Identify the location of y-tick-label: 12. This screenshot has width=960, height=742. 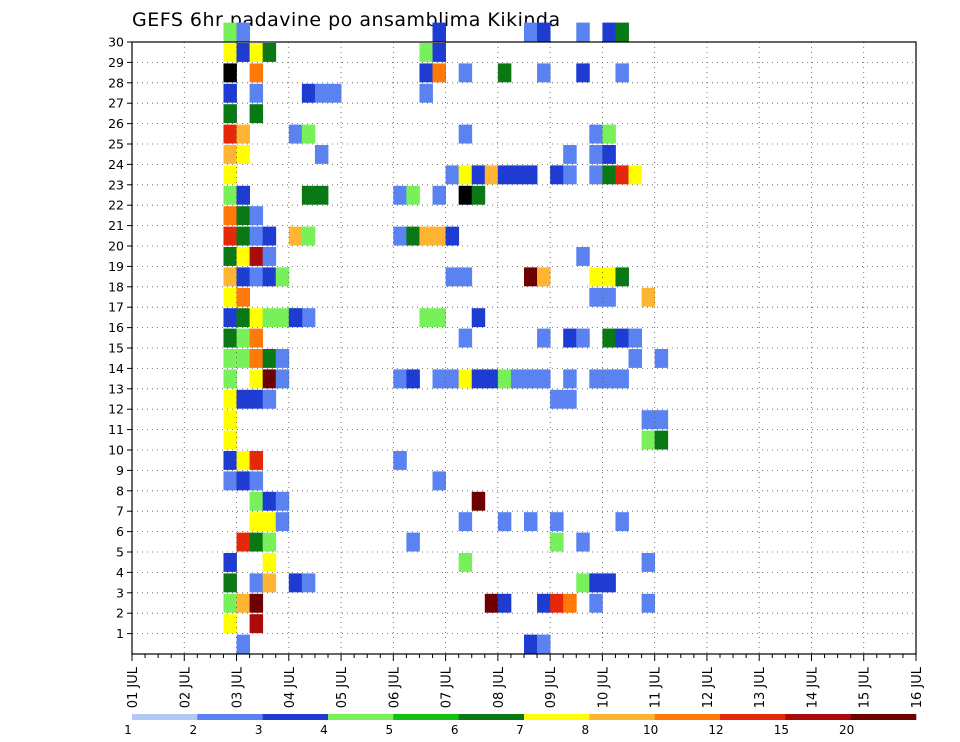
(116, 409).